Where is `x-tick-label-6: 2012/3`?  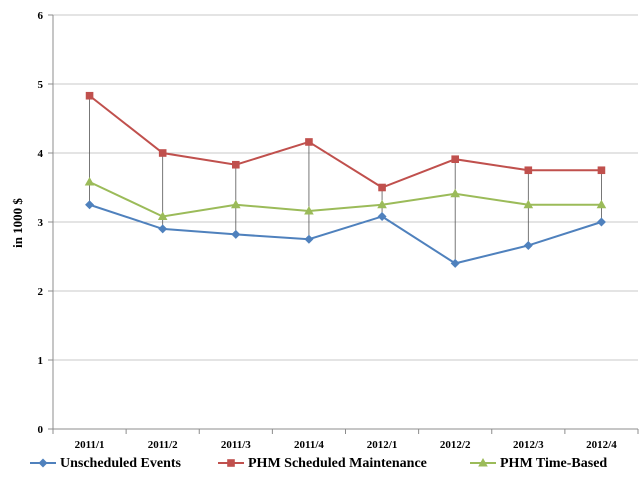 x-tick-label-6: 2012/3 is located at coordinates (528, 445).